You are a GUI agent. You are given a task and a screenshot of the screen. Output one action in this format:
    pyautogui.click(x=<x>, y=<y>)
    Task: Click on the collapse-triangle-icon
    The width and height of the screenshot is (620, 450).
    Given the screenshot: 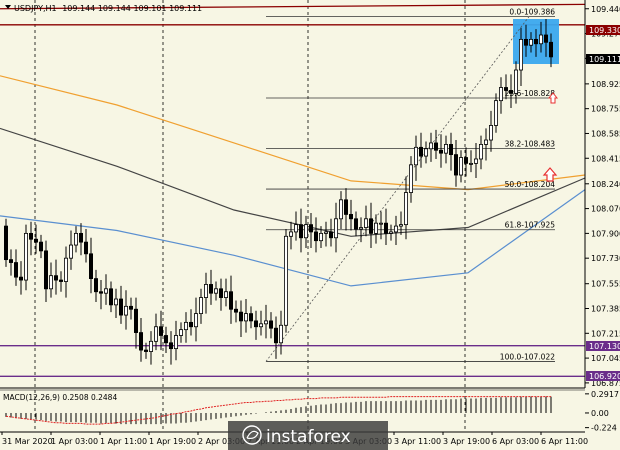 What is the action you would take?
    pyautogui.click(x=8, y=7)
    